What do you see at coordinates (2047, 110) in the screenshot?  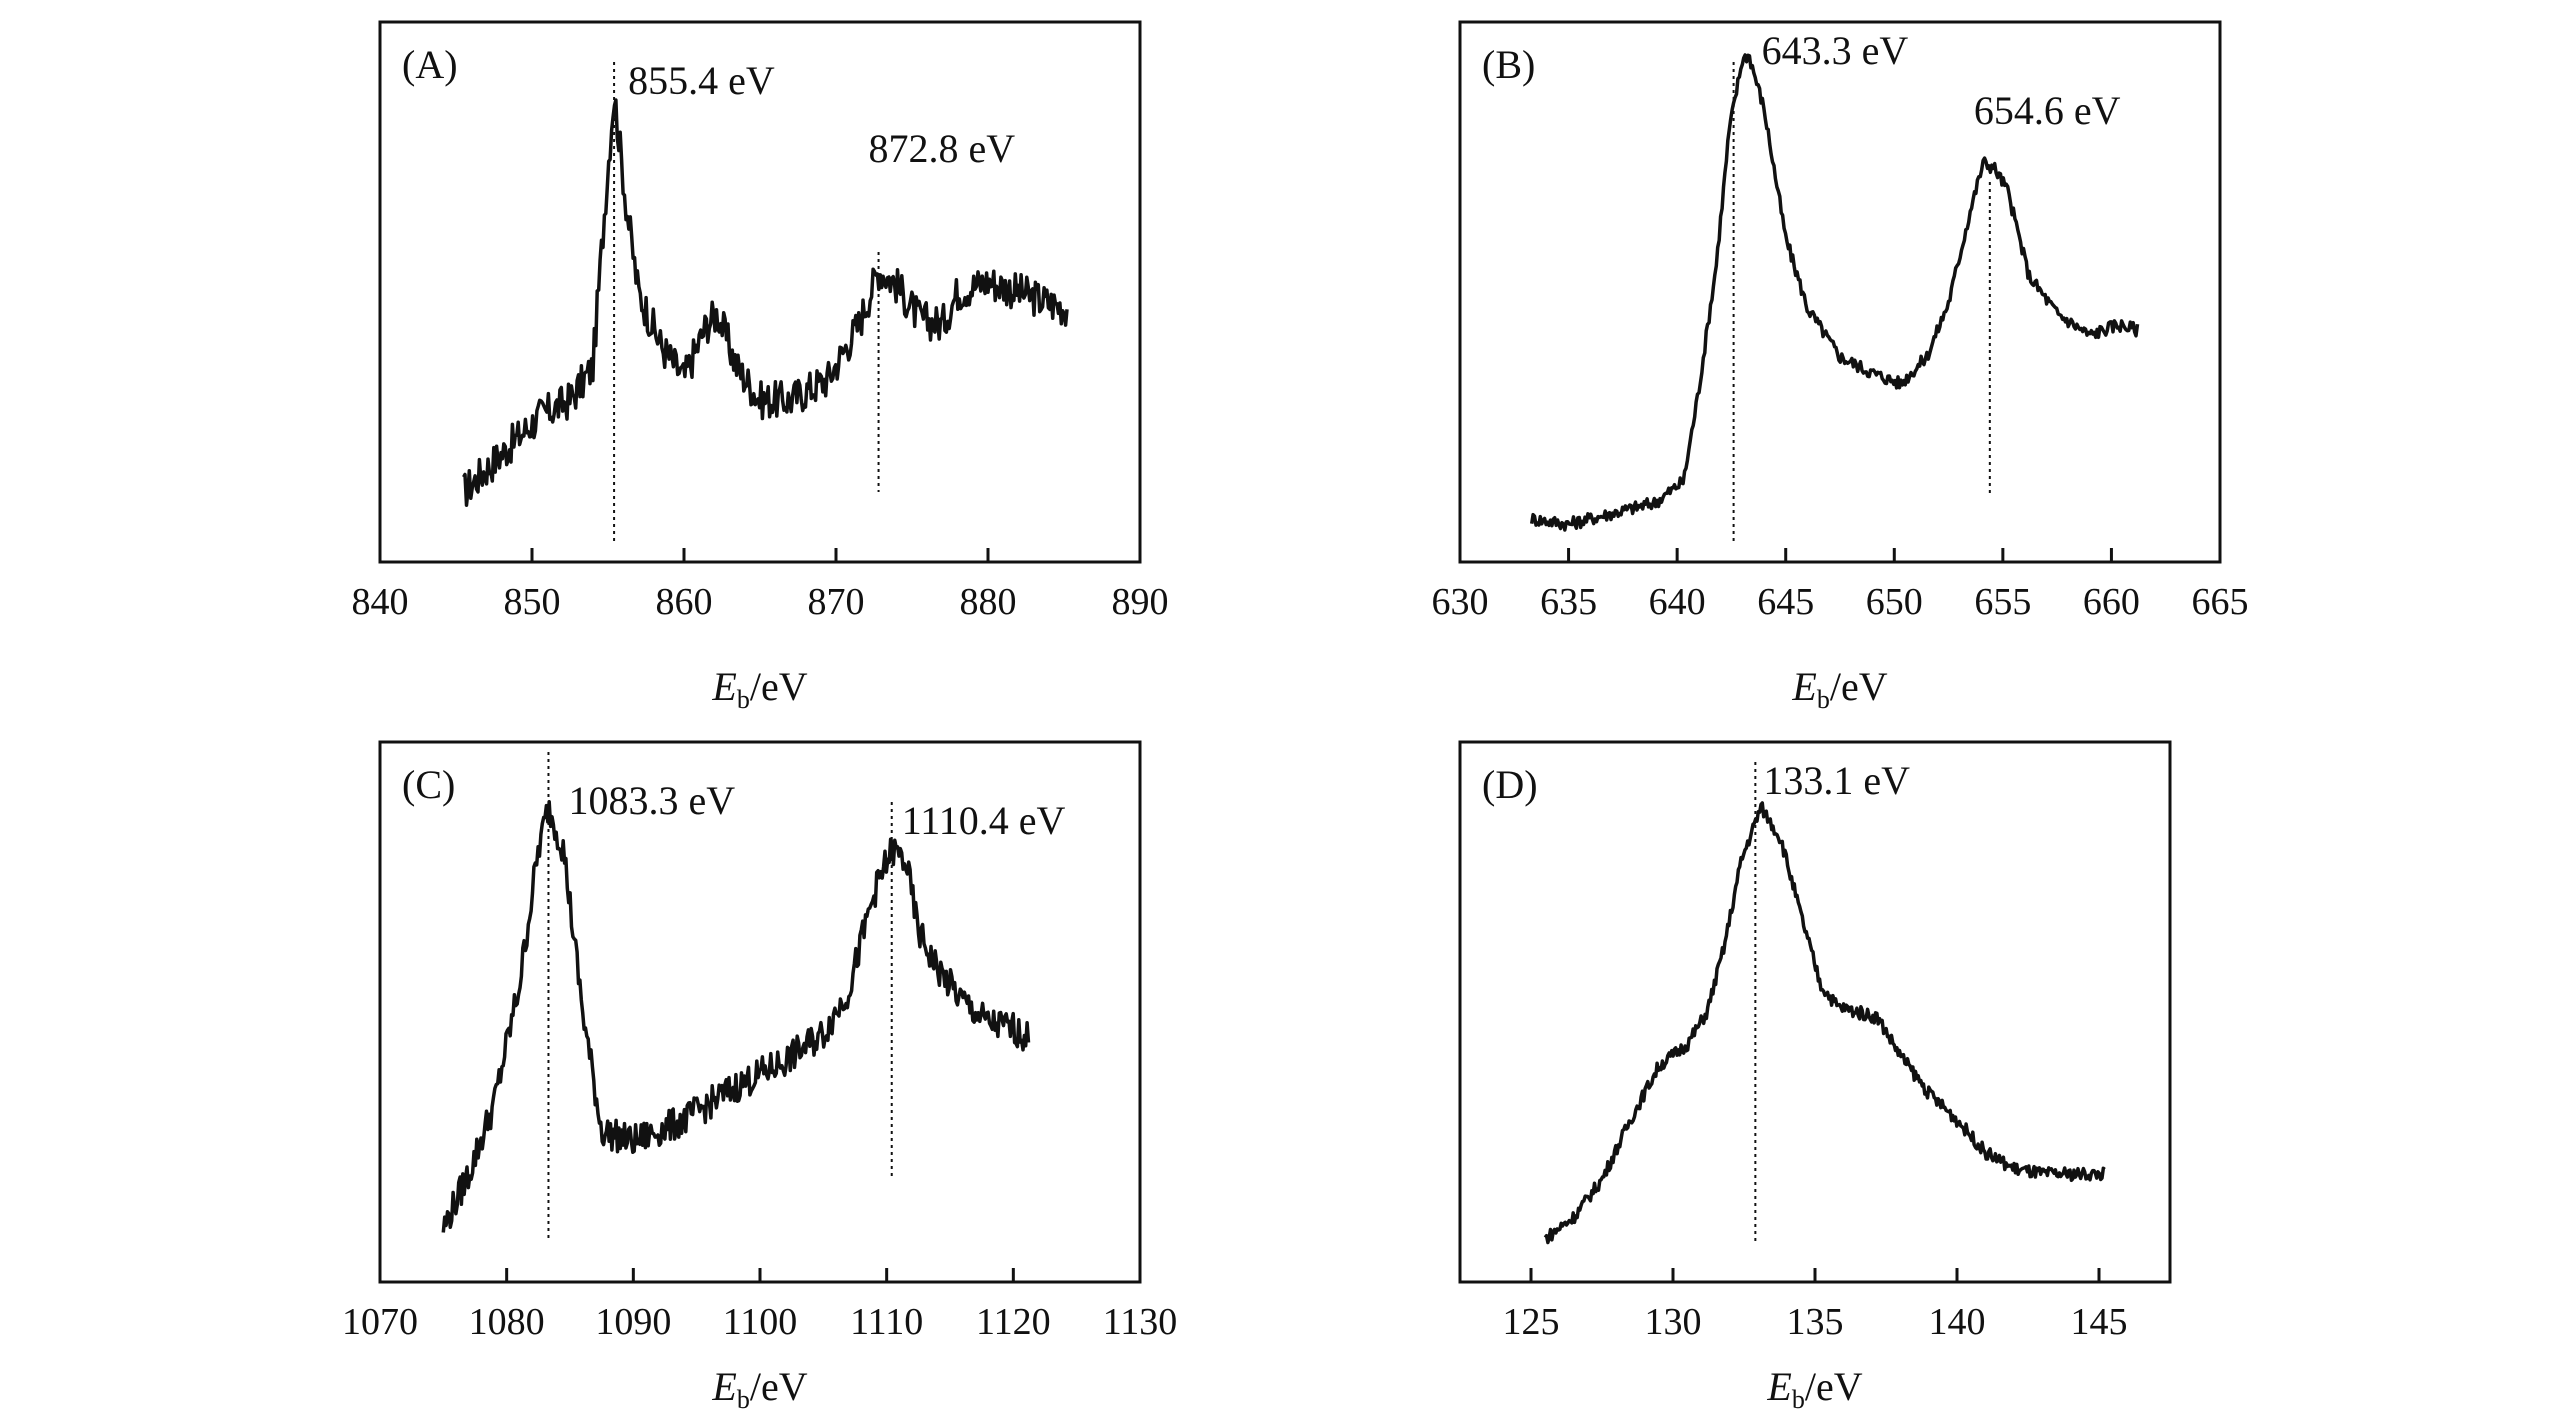 I see `panel-b-peak-label: 654.6 eV` at bounding box center [2047, 110].